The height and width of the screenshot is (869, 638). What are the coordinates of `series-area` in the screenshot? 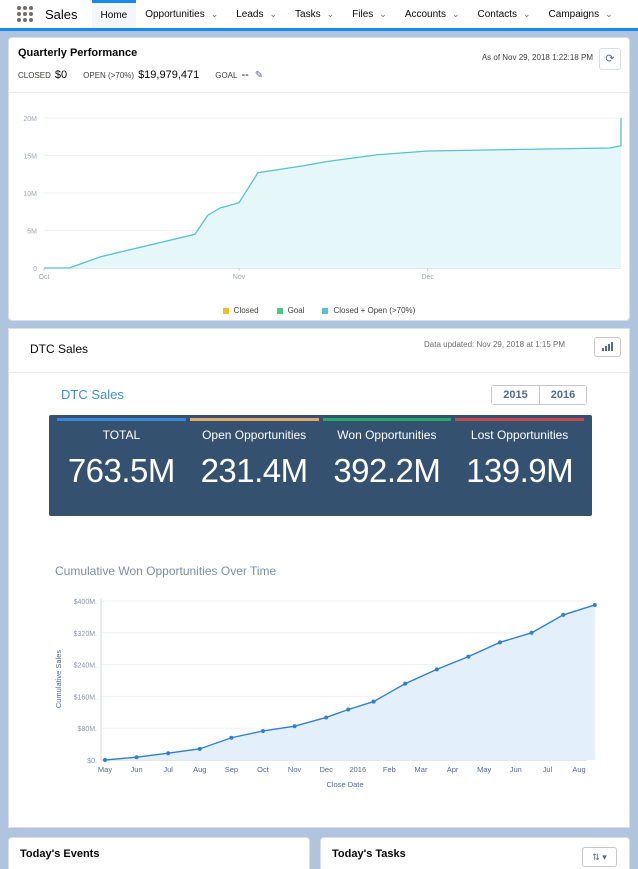 It's located at (350, 682).